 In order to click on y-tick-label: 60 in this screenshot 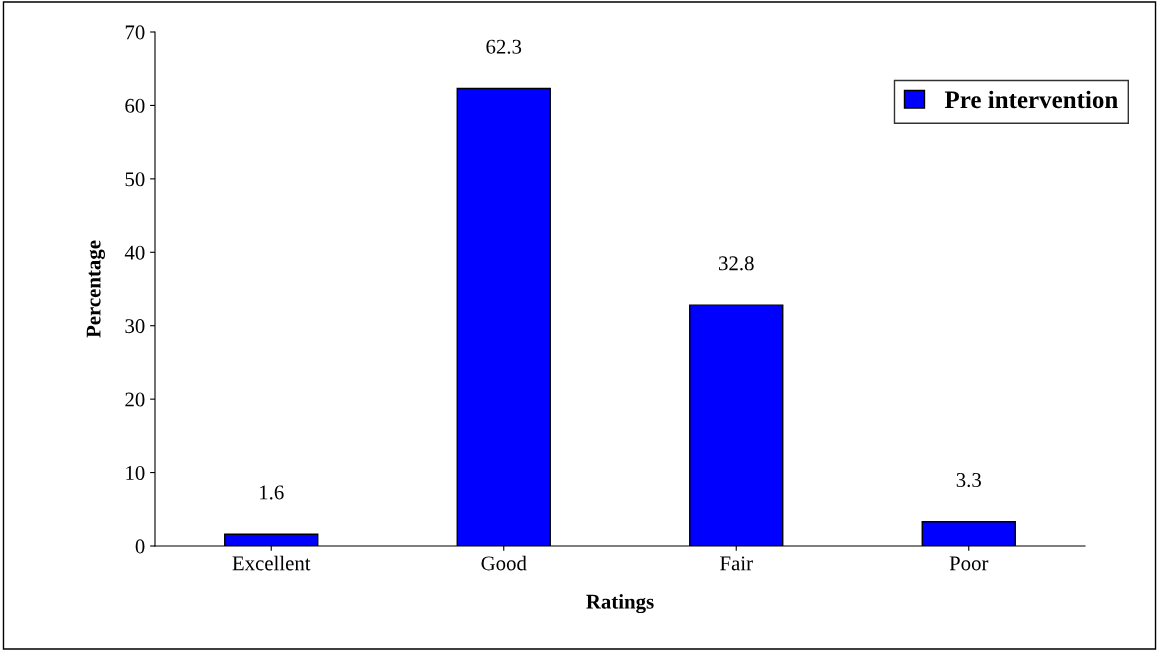, I will do `click(135, 105)`.